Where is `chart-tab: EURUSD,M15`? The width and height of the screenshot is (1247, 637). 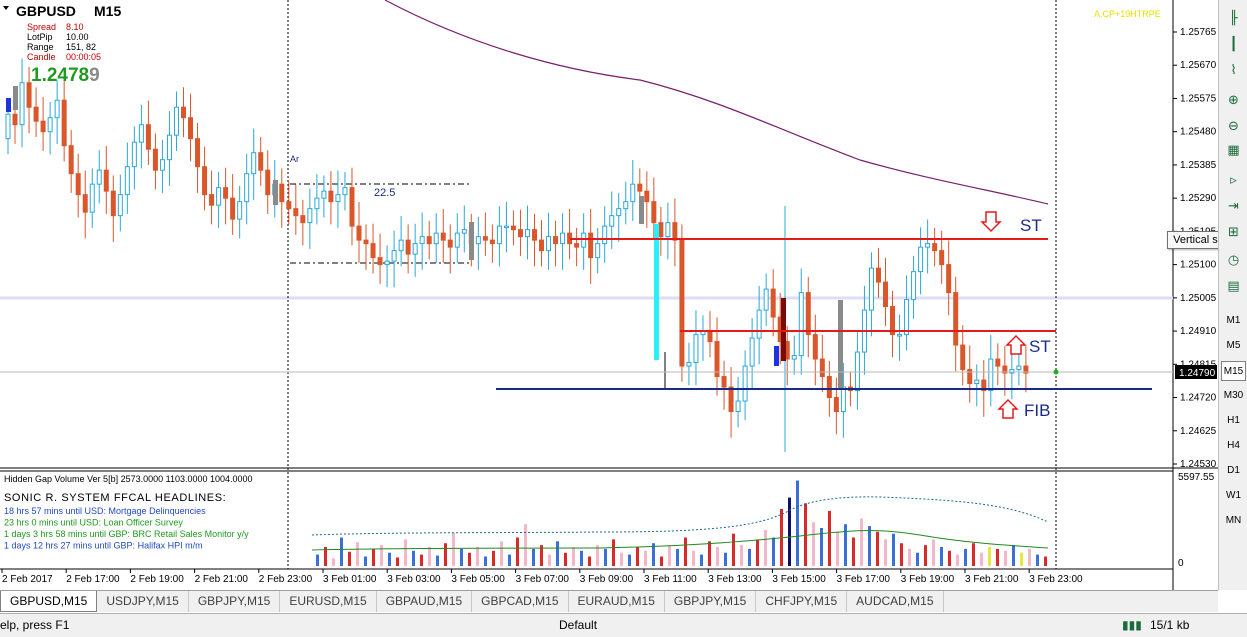 chart-tab: EURUSD,M15 is located at coordinates (328, 601).